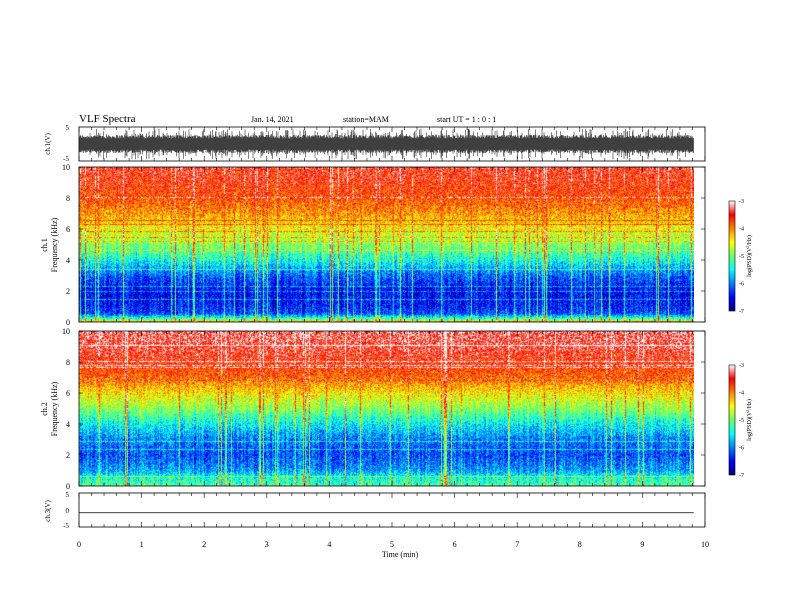 This screenshot has height=612, width=792. What do you see at coordinates (107, 119) in the screenshot?
I see `figure-title: VLF Spectra` at bounding box center [107, 119].